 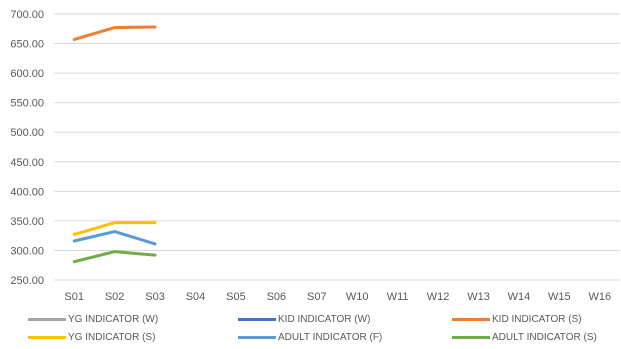 I want to click on y-tick-label: 400.00, so click(x=27, y=192).